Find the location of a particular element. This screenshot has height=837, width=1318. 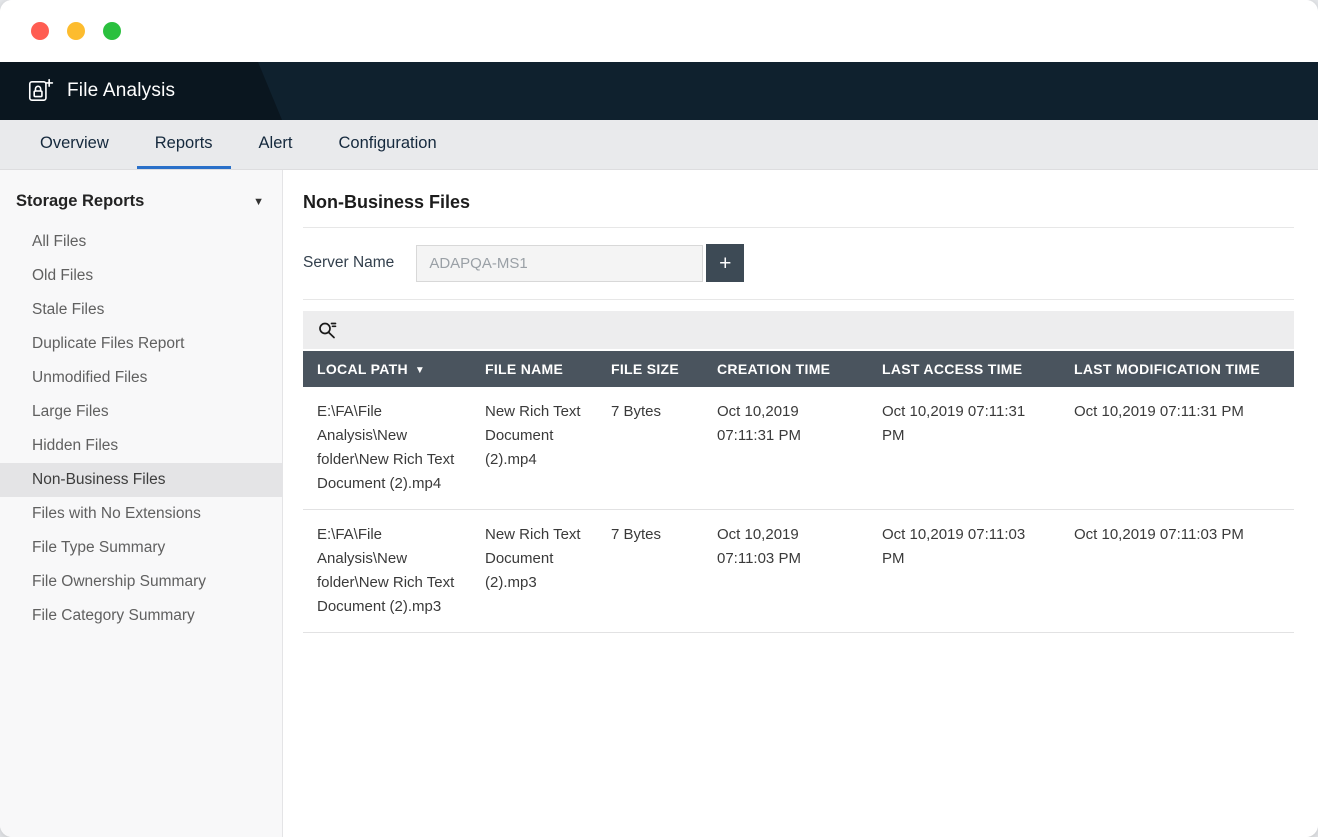

sidebar-item-files-with-no-extensions: Files with No Extensions is located at coordinates (116, 513).